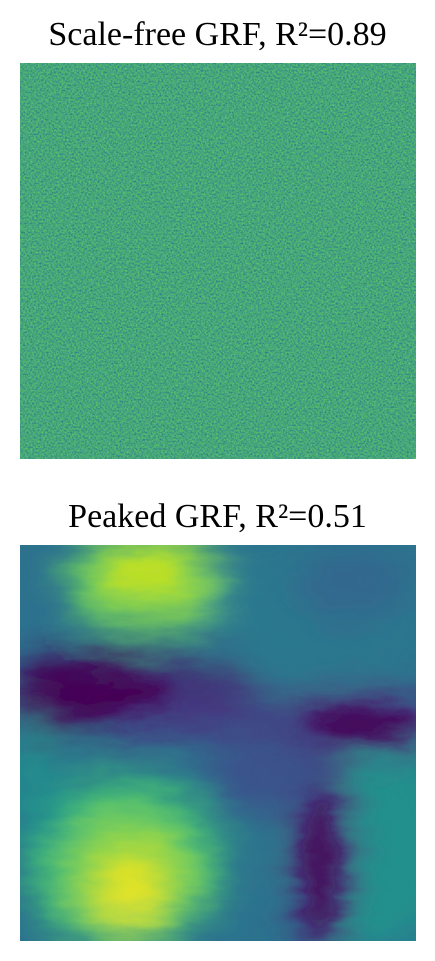  What do you see at coordinates (217, 516) in the screenshot?
I see `panel-title-peaked: Peaked GRF, R²=0.51` at bounding box center [217, 516].